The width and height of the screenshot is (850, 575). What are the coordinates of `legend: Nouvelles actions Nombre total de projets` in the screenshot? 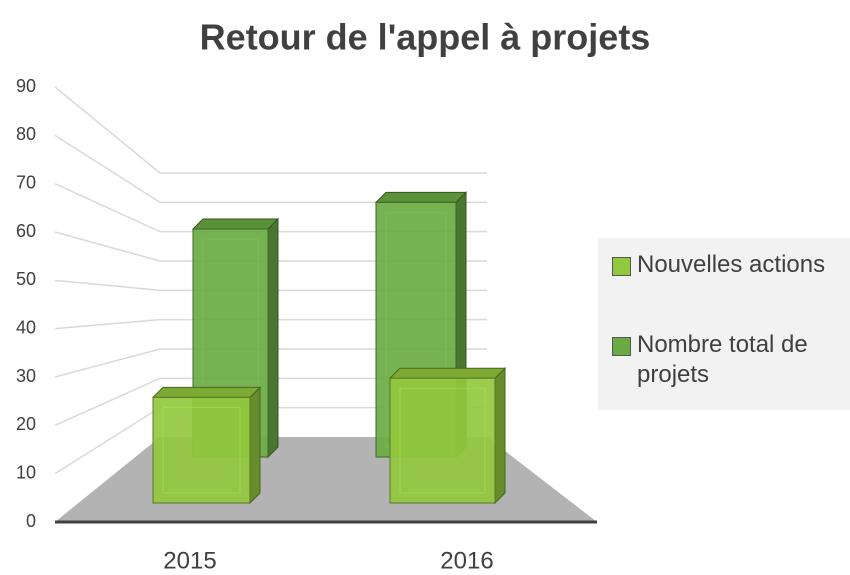 It's located at (724, 324).